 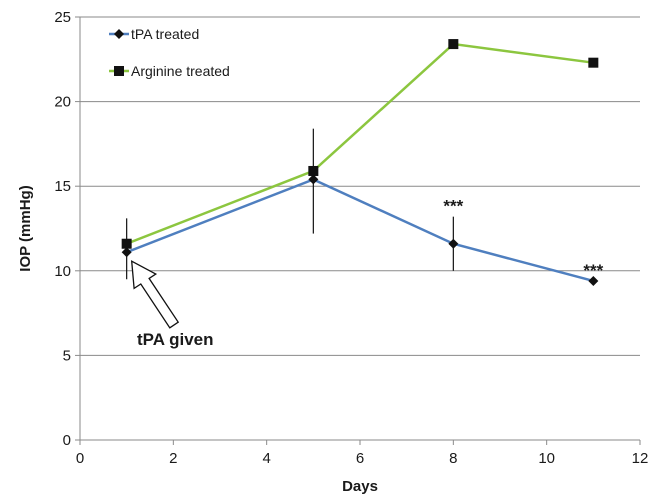 What do you see at coordinates (62, 102) in the screenshot?
I see `y-tick-label-20: 20` at bounding box center [62, 102].